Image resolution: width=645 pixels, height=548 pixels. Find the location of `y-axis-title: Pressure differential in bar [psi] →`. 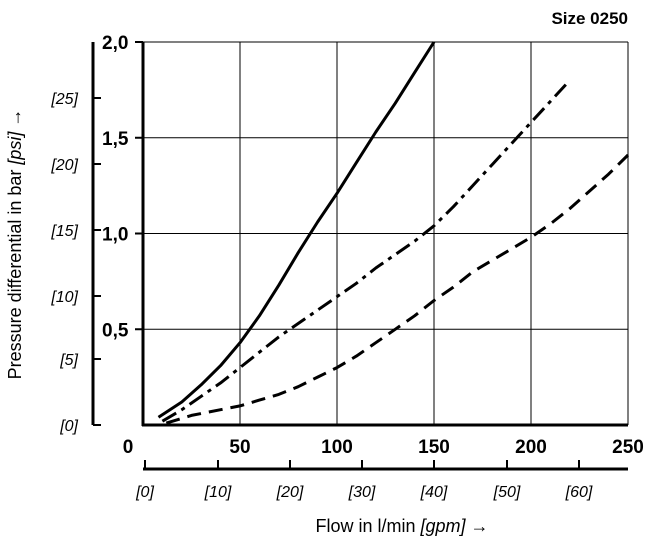

y-axis-title: Pressure differential in bar [psi] → is located at coordinates (15, 244).